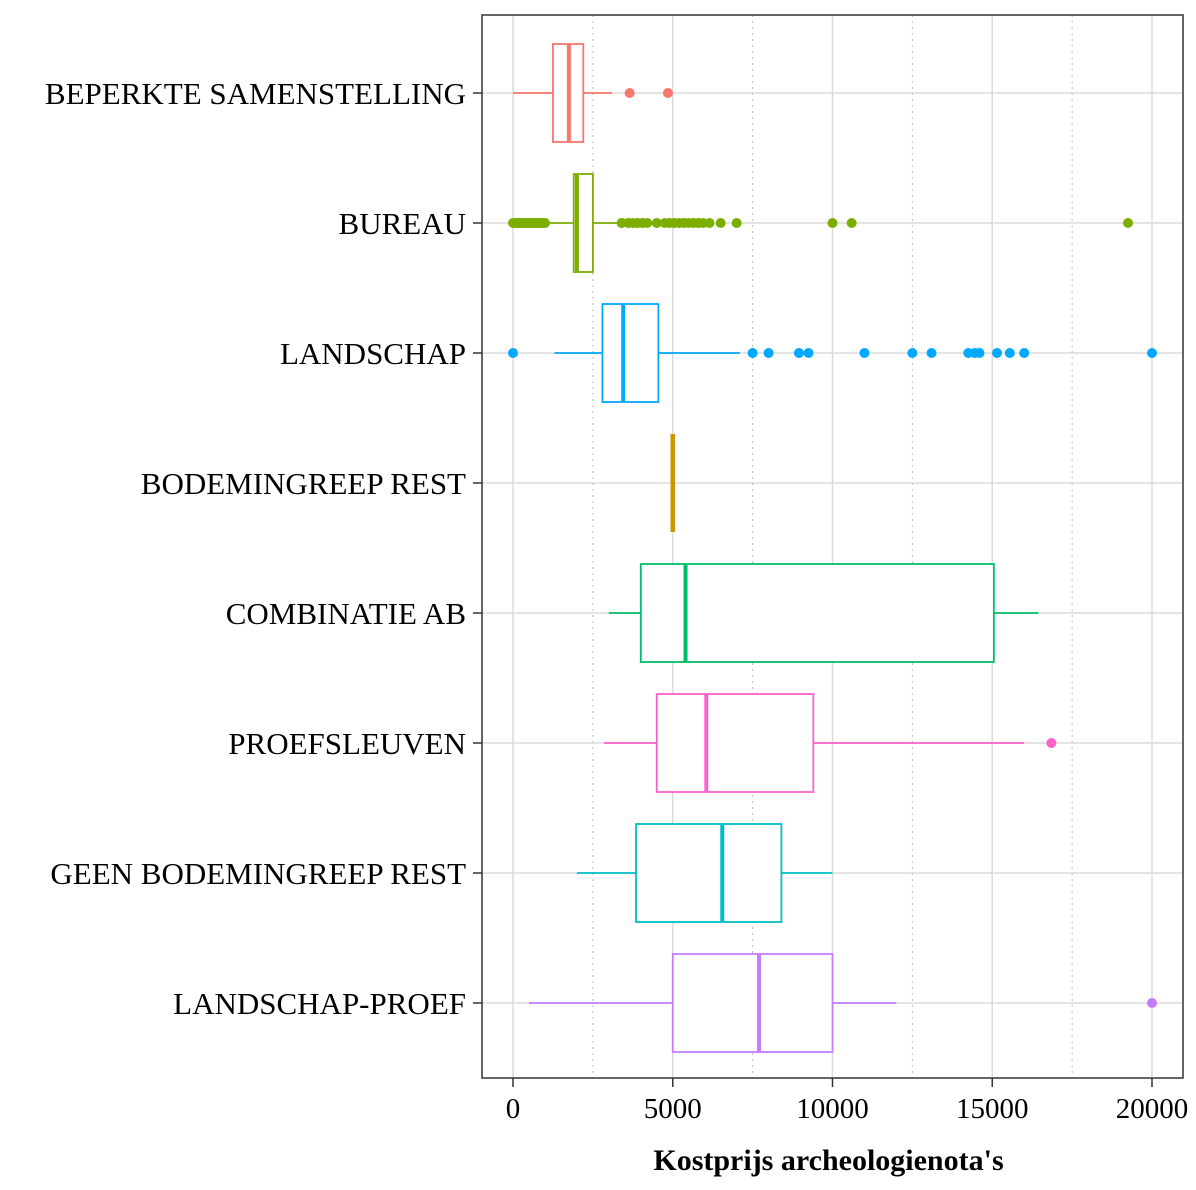 The image size is (1196, 1190). I want to click on category-label: GEEN BODEMINGREEP REST, so click(258, 873).